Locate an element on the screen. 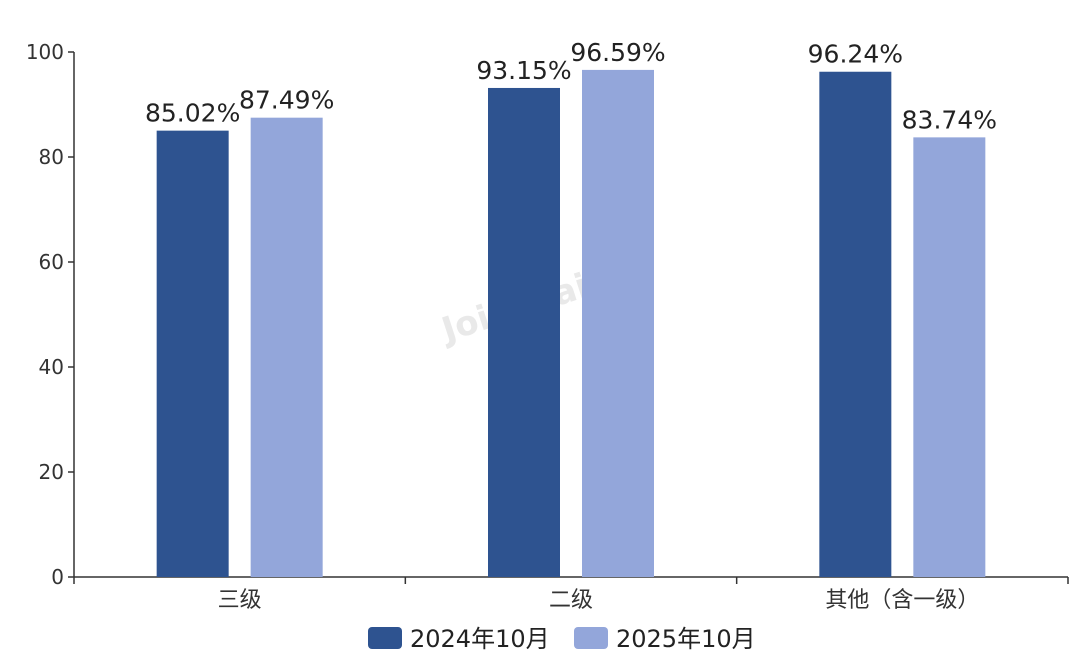  y-tick-label: 20 is located at coordinates (51, 472).